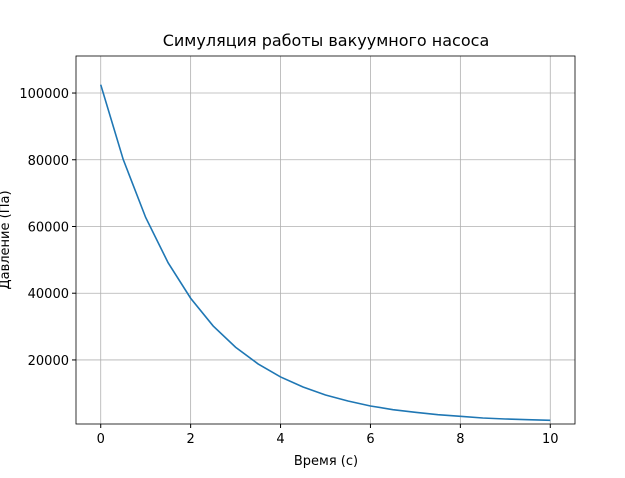  Describe the element at coordinates (550, 439) in the screenshot. I see `x-tick-label: 10` at that location.